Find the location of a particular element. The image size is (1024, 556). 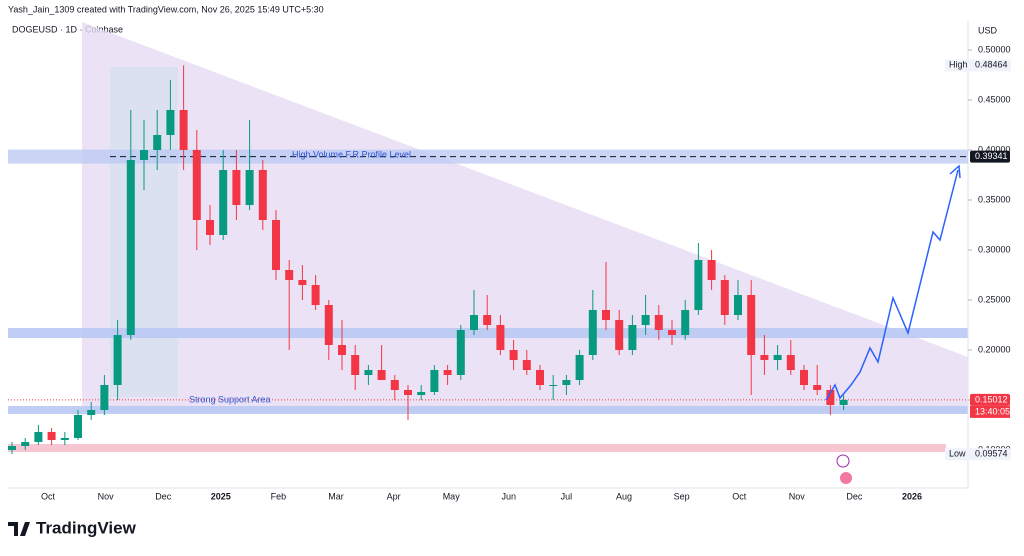

x-tick-label: Mar is located at coordinates (336, 496).